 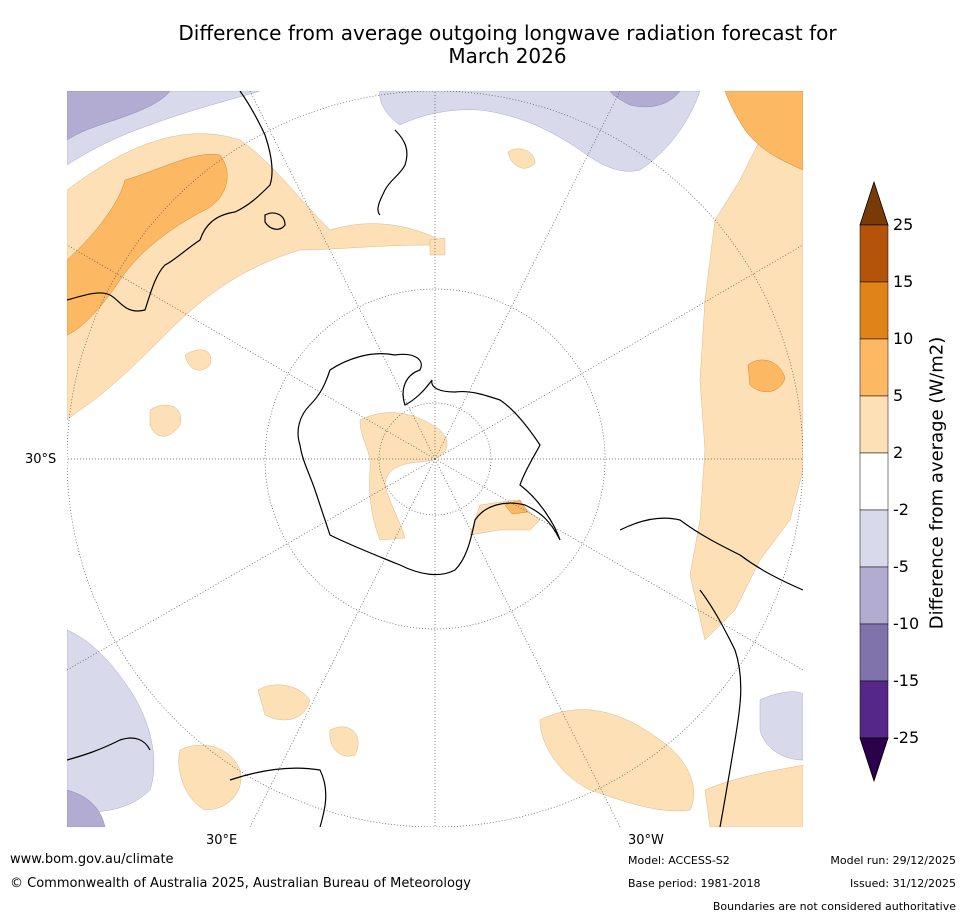 I want to click on south-america-coast, so click(x=711, y=672).